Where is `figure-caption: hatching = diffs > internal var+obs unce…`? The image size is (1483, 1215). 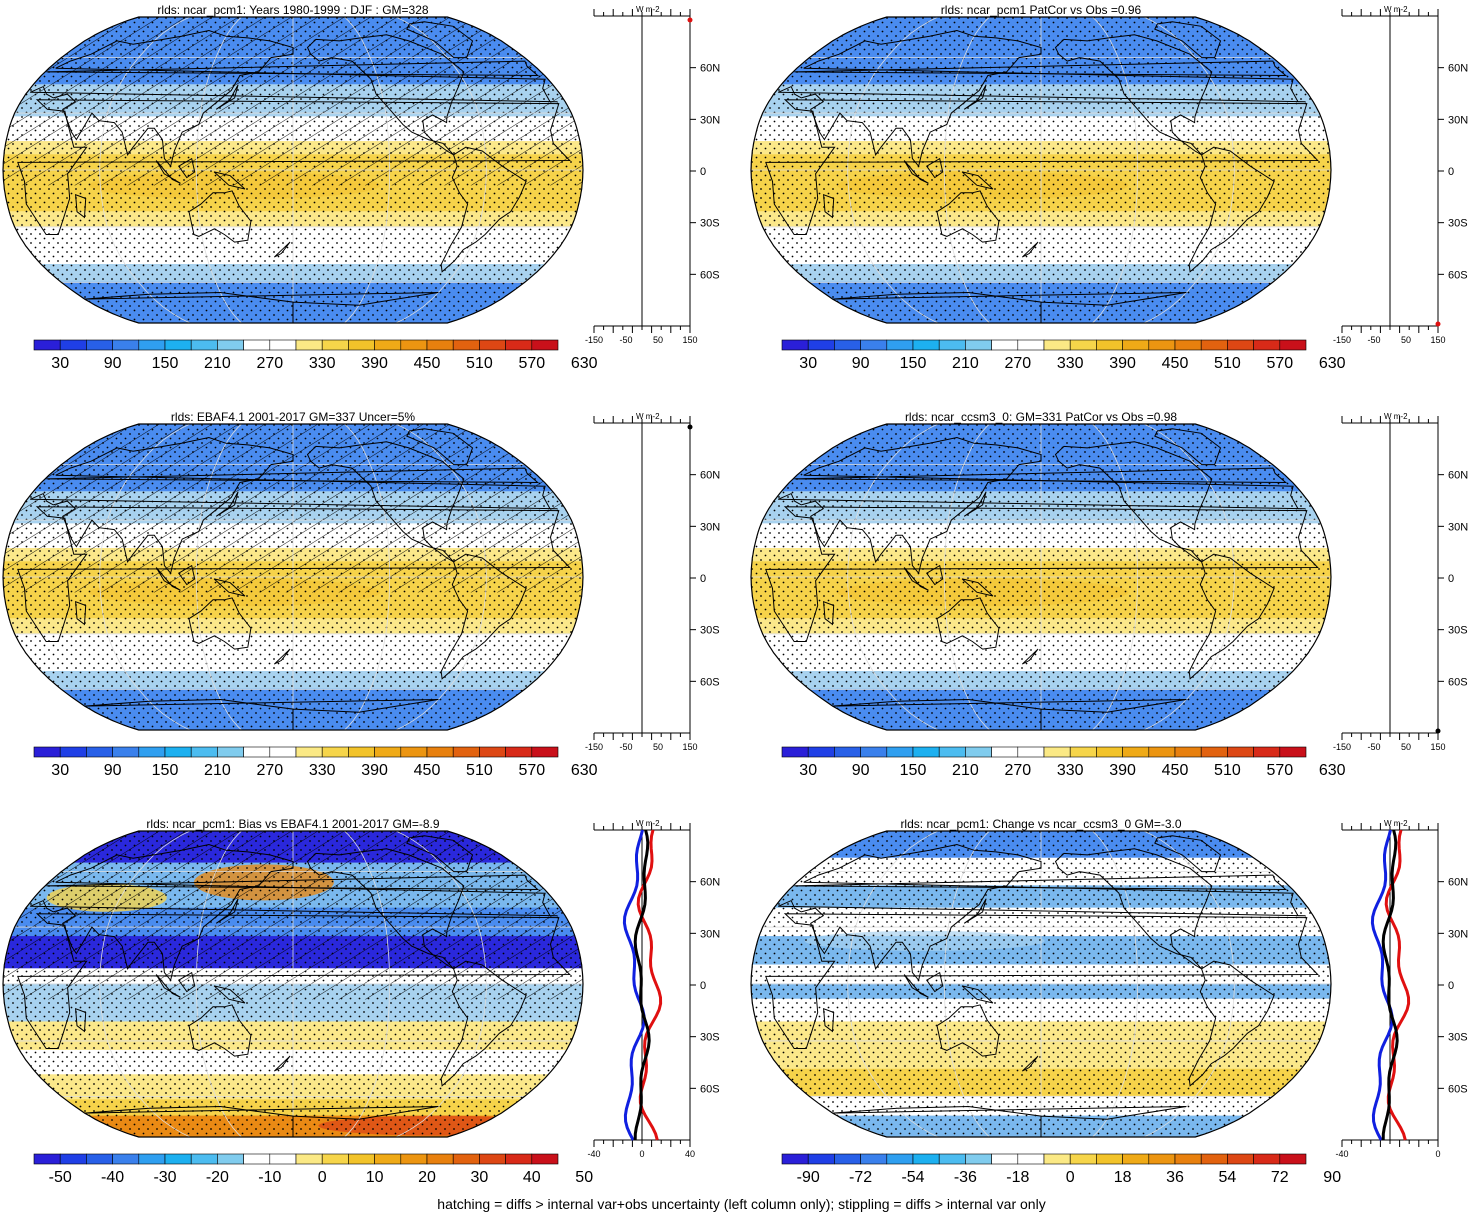 figure-caption: hatching = diffs > internal var+obs unce… is located at coordinates (741, 1204).